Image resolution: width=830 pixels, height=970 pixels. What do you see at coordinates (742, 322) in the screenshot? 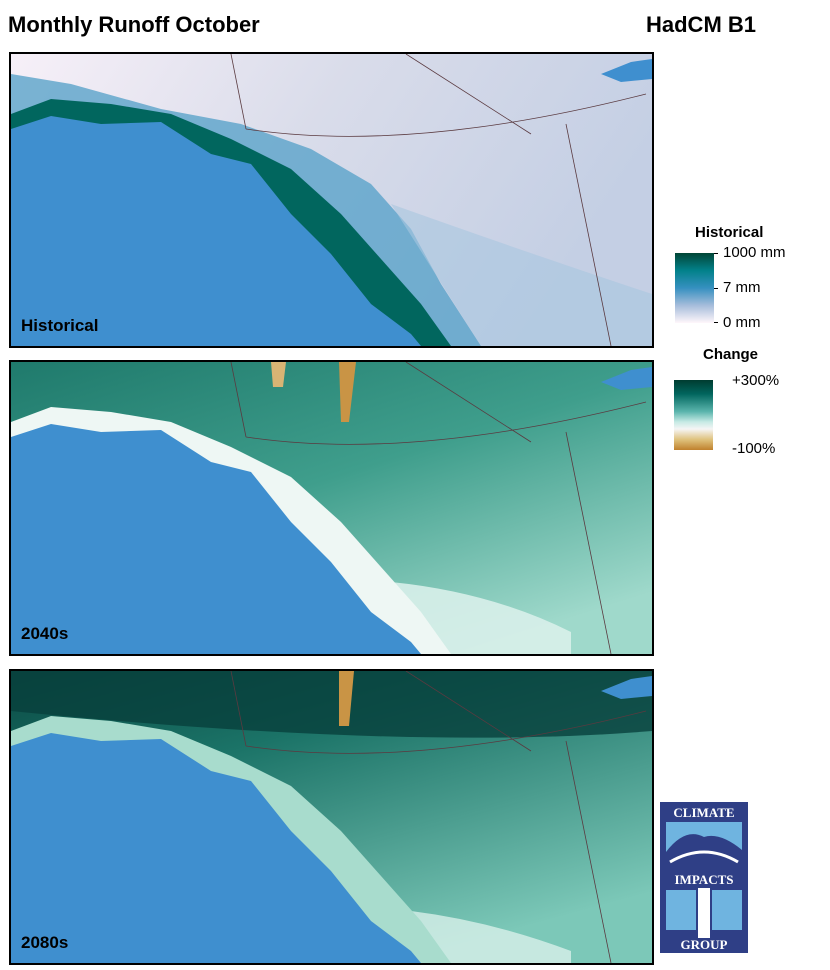
I see `legend-label-min: 0 mm` at bounding box center [742, 322].